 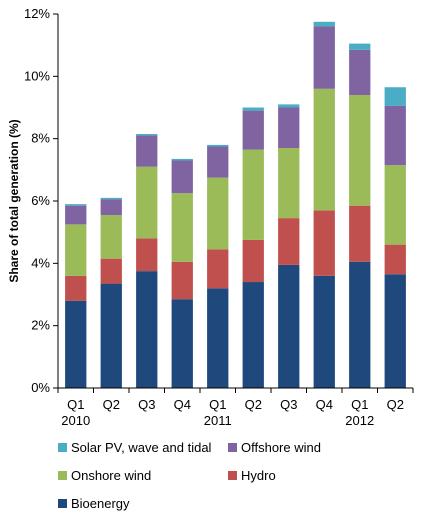 I want to click on y-tick-label: 6%, so click(x=40, y=200).